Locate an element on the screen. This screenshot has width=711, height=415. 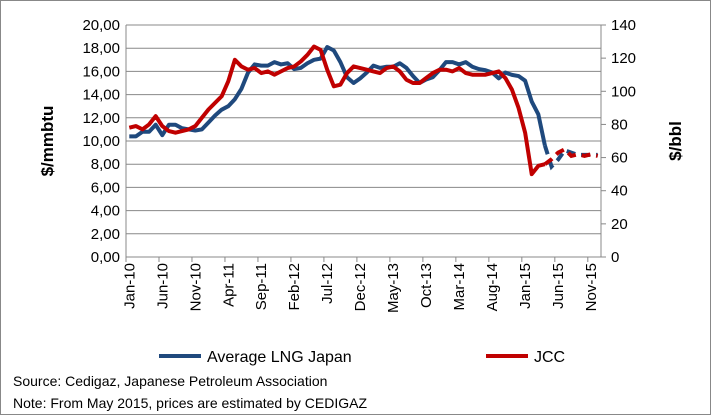
right-tick-label: 80 is located at coordinates (619, 124).